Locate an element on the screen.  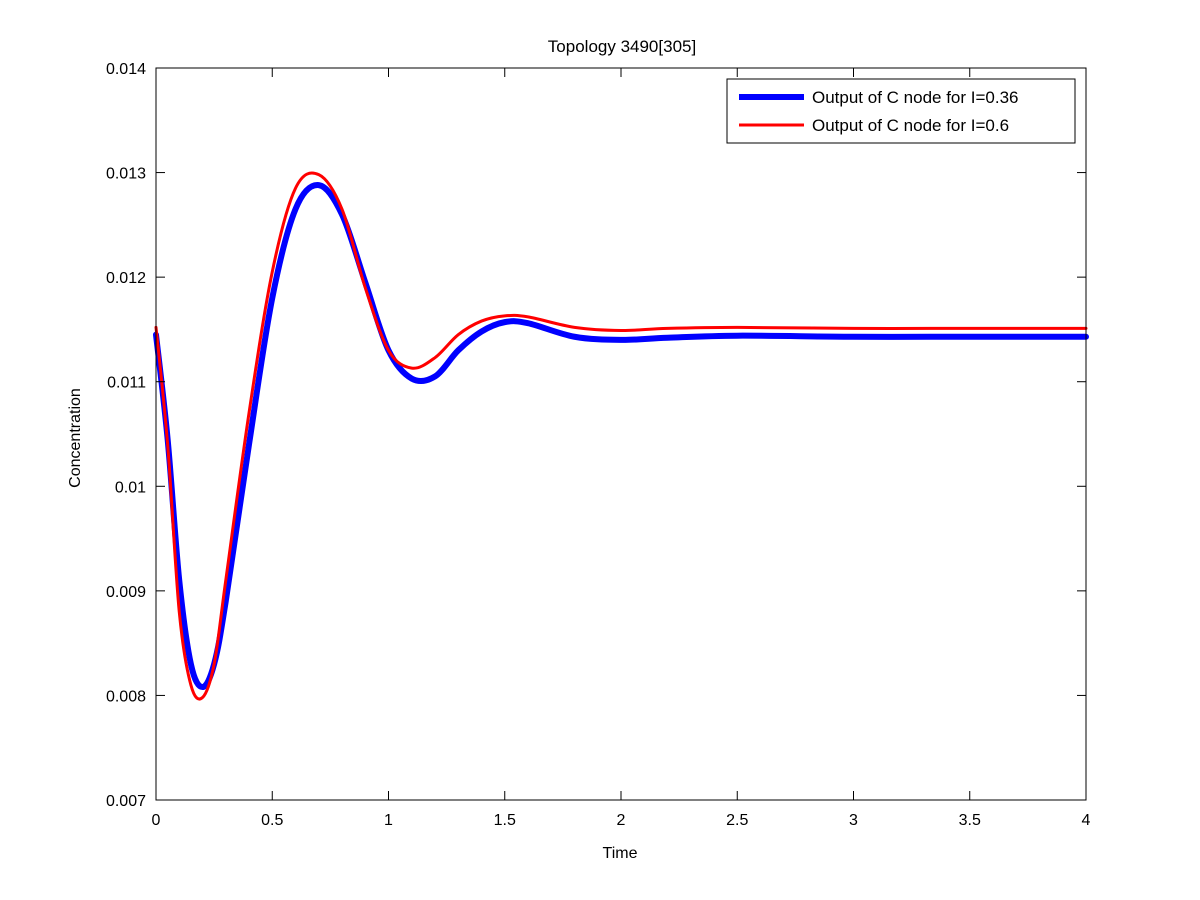
legend-label-1: Output of C node for I=0.36 is located at coordinates (915, 97).